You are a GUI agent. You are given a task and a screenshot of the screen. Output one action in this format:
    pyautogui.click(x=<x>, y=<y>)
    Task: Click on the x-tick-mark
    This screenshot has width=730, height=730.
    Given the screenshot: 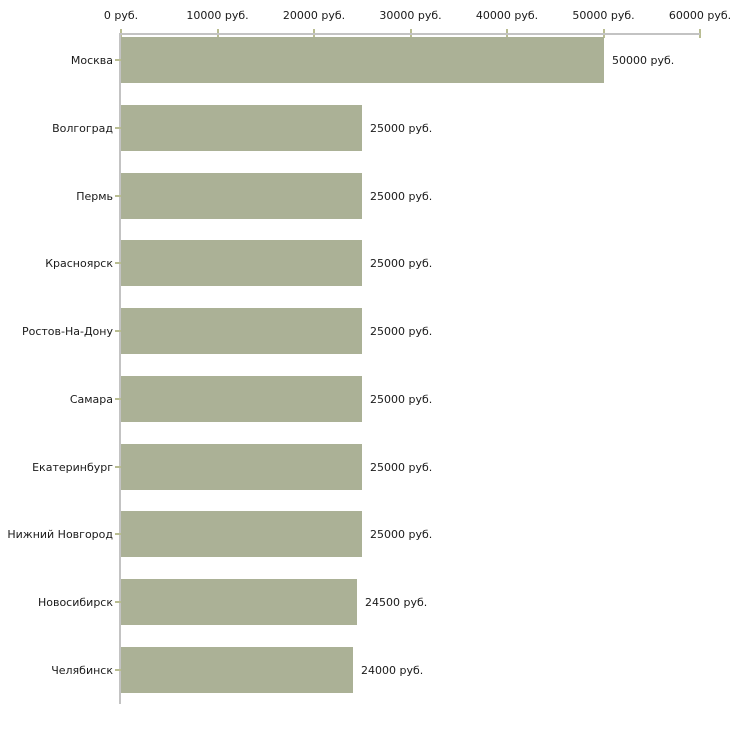 What is the action you would take?
    pyautogui.click(x=700, y=33)
    